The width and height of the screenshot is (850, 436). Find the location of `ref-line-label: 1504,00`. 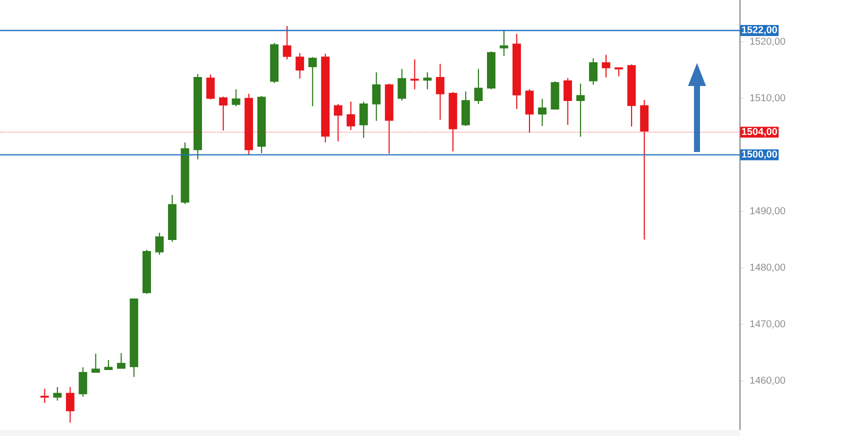

ref-line-label: 1504,00 is located at coordinates (760, 132).